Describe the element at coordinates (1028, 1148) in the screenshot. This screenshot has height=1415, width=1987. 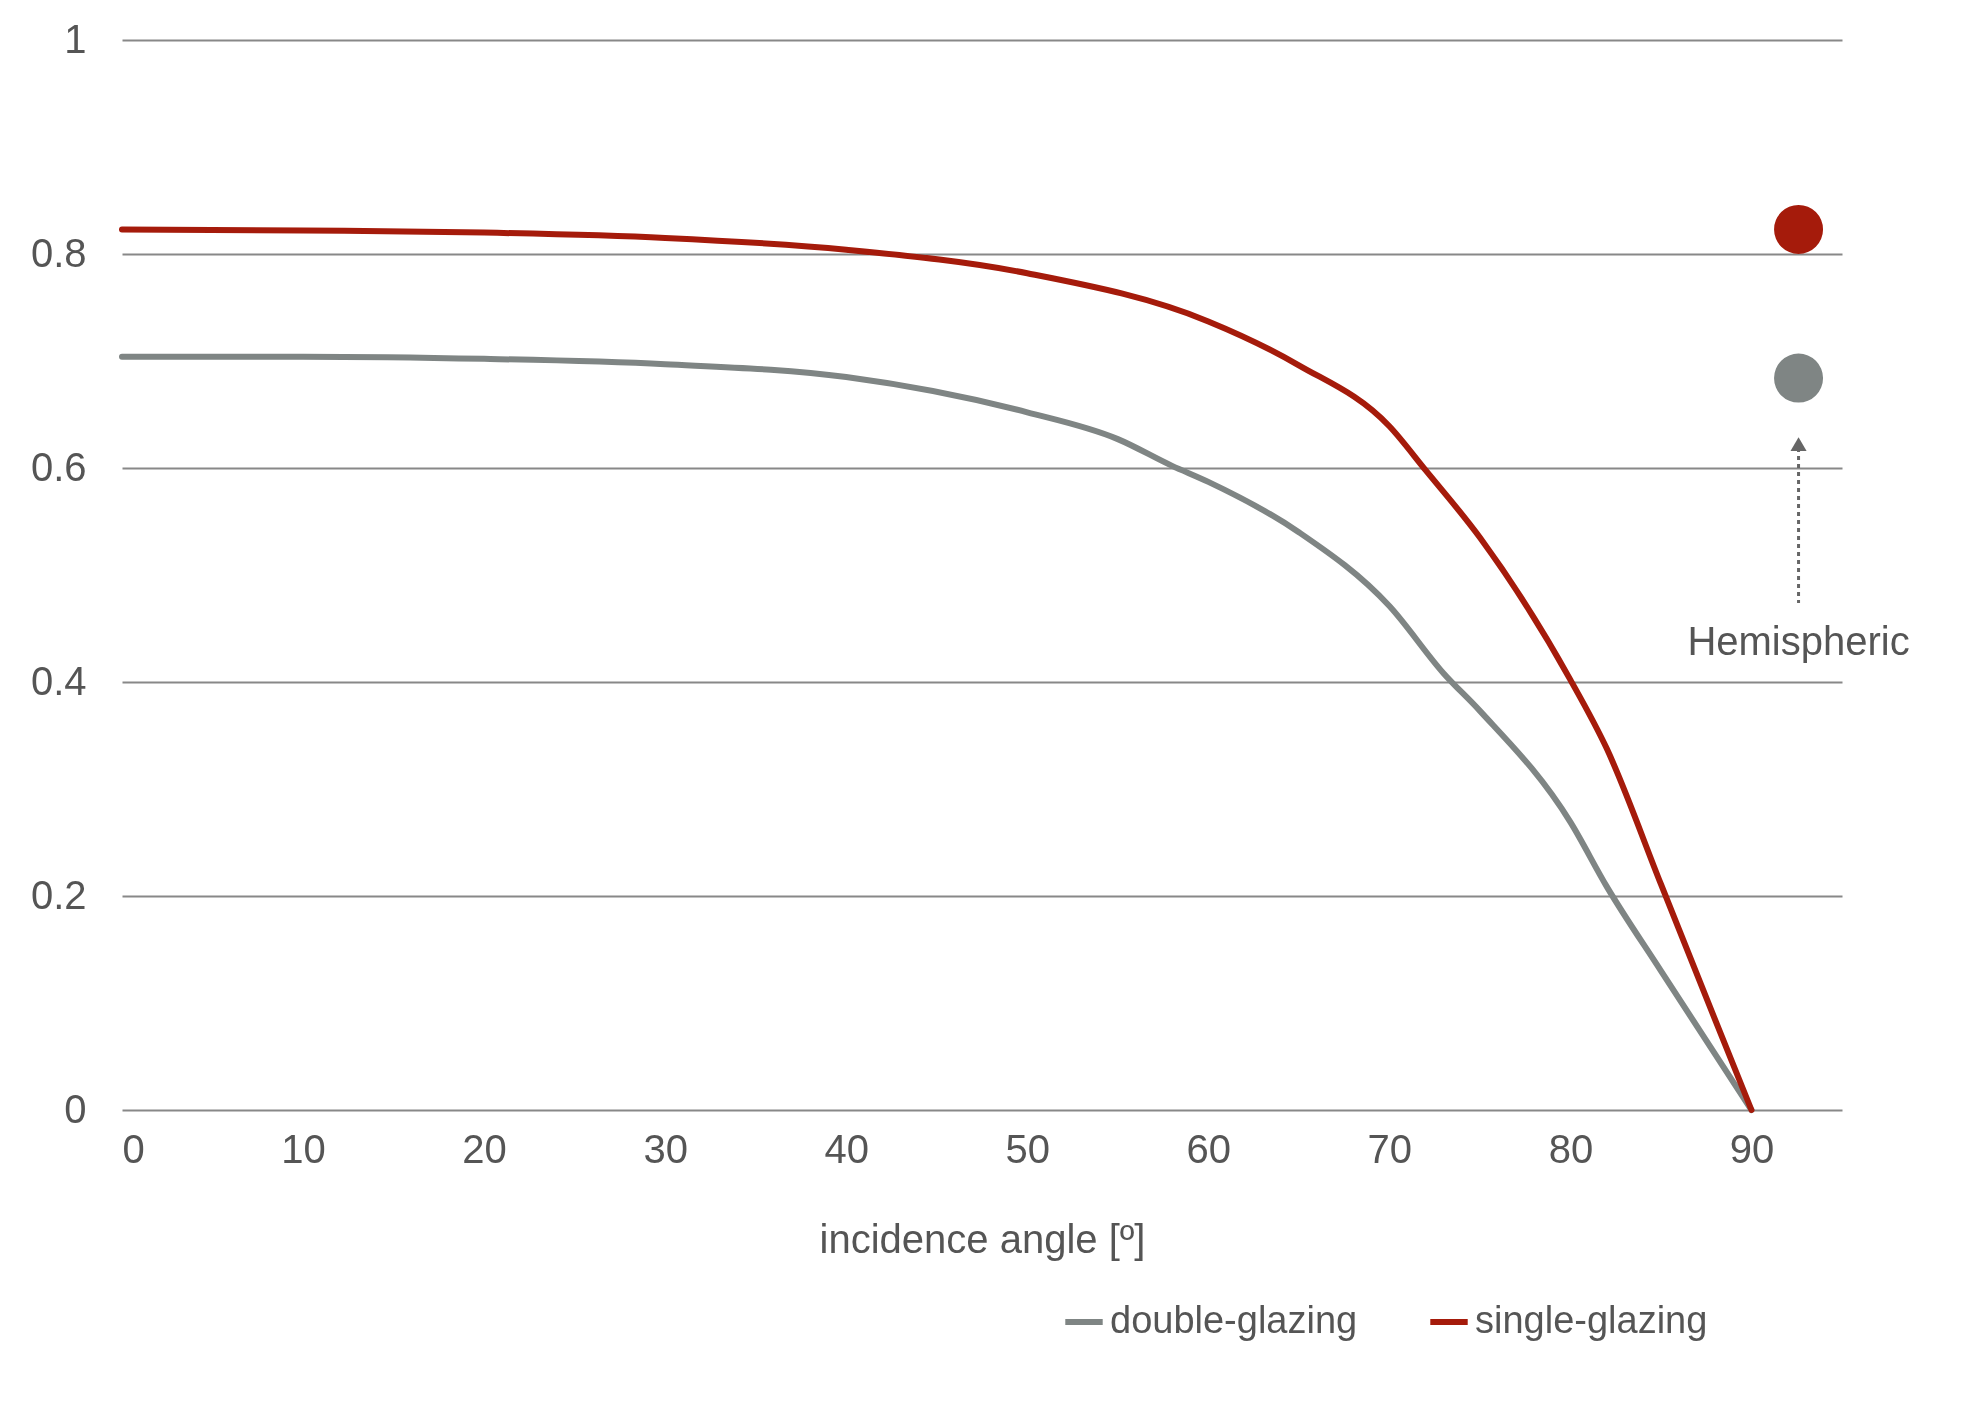
I see `x-tick-label: 50` at that location.